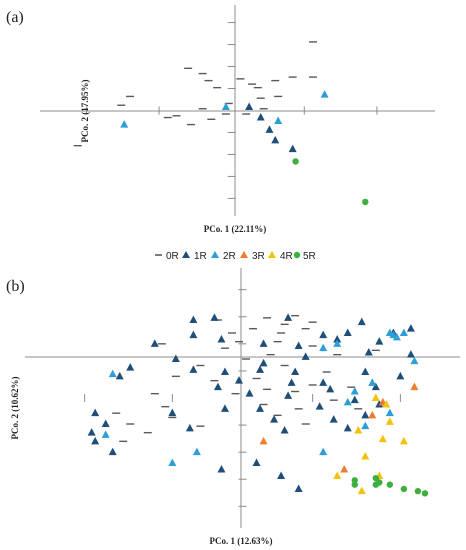 Image resolution: width=466 pixels, height=550 pixels. What do you see at coordinates (309, 256) in the screenshot?
I see `legend-label-5R: 5R` at bounding box center [309, 256].